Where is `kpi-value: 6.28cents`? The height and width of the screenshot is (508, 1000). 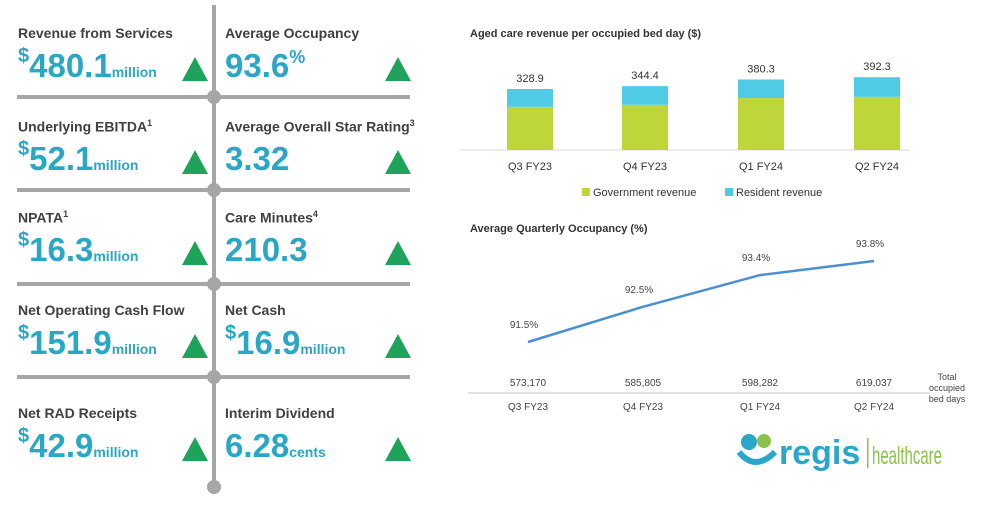
kpi-value: 6.28cents is located at coordinates (275, 445).